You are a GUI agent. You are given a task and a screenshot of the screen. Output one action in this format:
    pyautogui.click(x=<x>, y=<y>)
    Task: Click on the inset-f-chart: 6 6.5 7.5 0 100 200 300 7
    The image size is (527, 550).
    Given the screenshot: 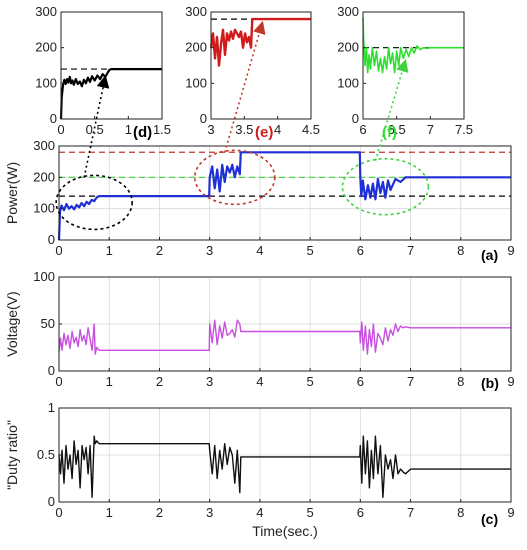 What is the action you would take?
    pyautogui.click(x=405, y=70)
    